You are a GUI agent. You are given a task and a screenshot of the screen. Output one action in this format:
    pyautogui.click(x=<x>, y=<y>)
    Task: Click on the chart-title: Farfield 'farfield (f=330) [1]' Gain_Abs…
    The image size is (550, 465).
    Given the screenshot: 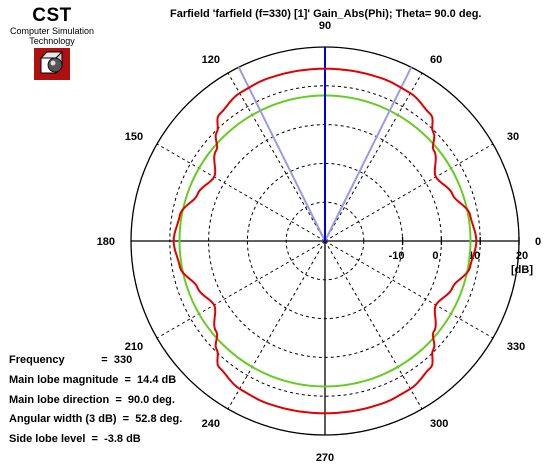 What is the action you would take?
    pyautogui.click(x=326, y=14)
    